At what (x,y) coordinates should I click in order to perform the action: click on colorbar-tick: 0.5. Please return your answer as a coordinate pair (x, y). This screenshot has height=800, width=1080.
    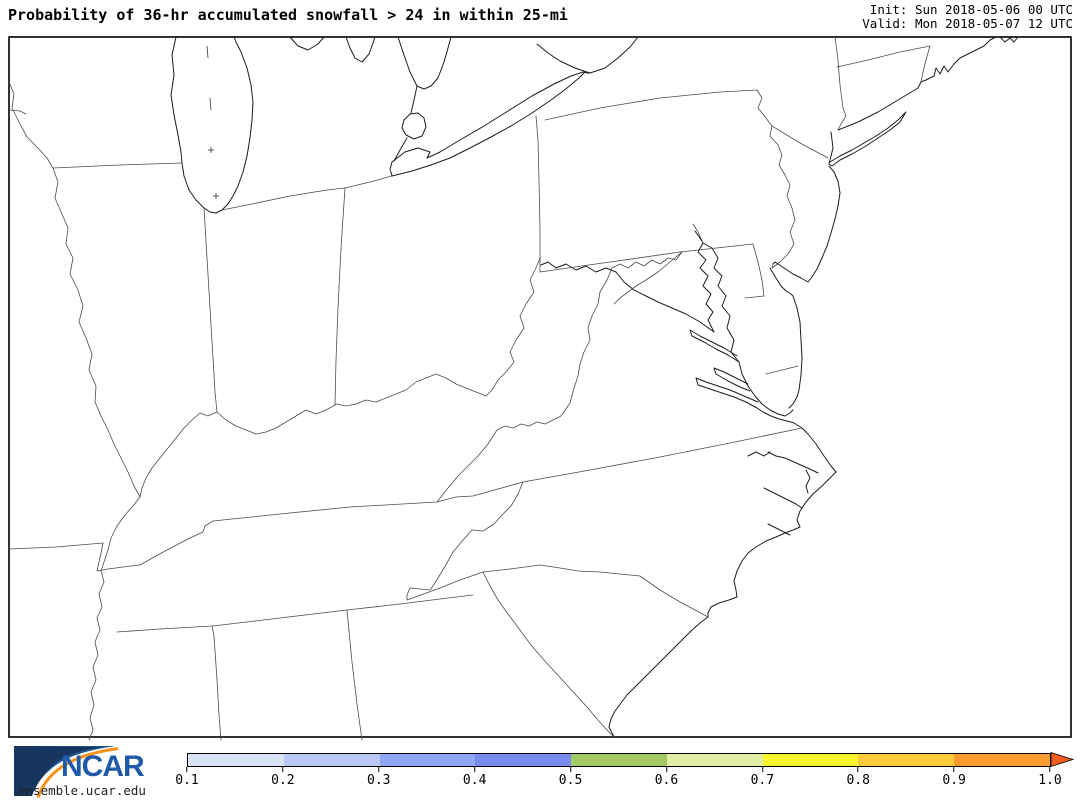
    Looking at the image, I should click on (570, 777).